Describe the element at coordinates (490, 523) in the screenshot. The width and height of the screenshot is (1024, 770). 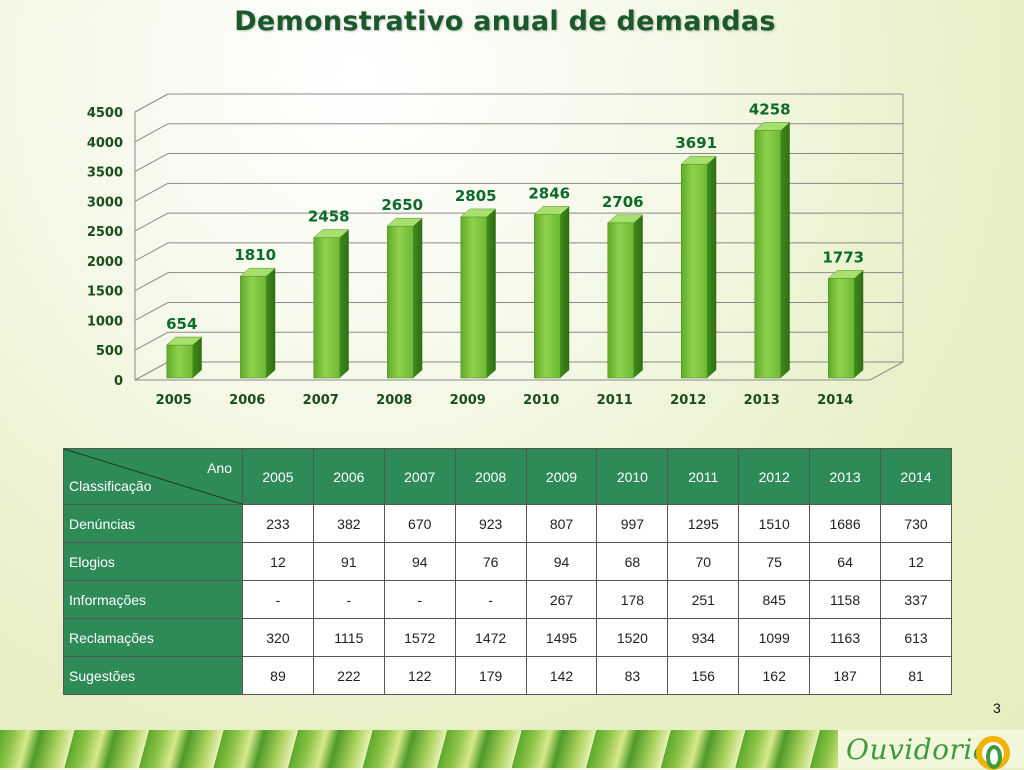
I see `table-cell: 923` at that location.